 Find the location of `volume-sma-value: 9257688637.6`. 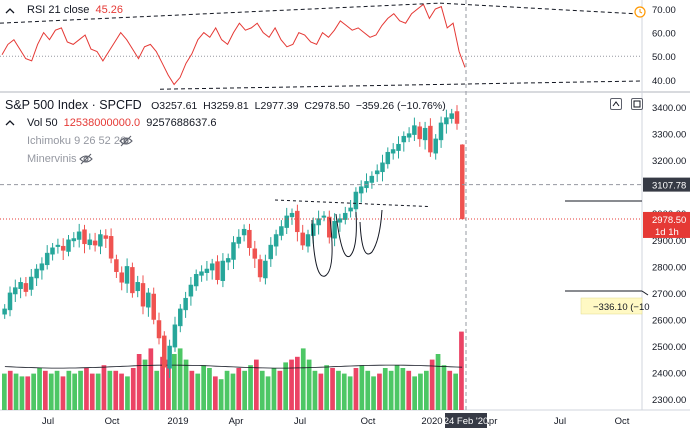

volume-sma-value: 9257688637.6 is located at coordinates (181, 123).